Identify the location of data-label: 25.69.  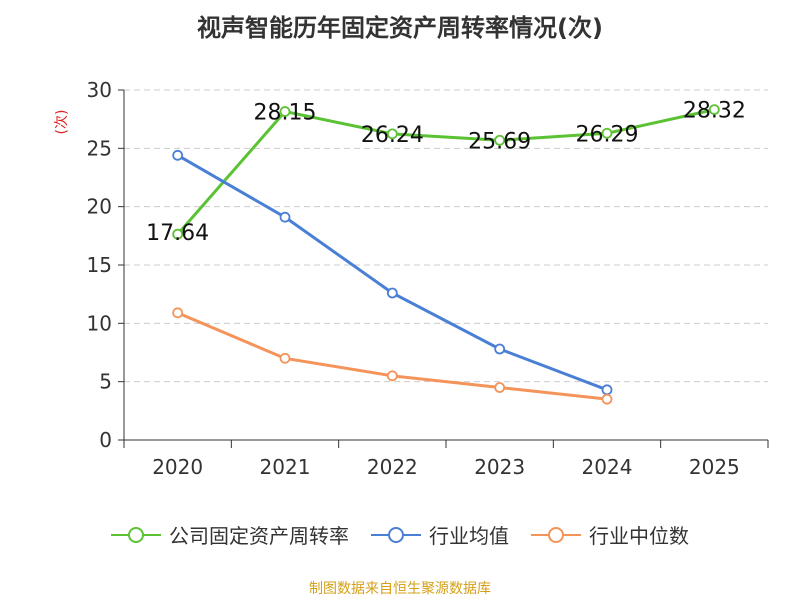
(499, 141).